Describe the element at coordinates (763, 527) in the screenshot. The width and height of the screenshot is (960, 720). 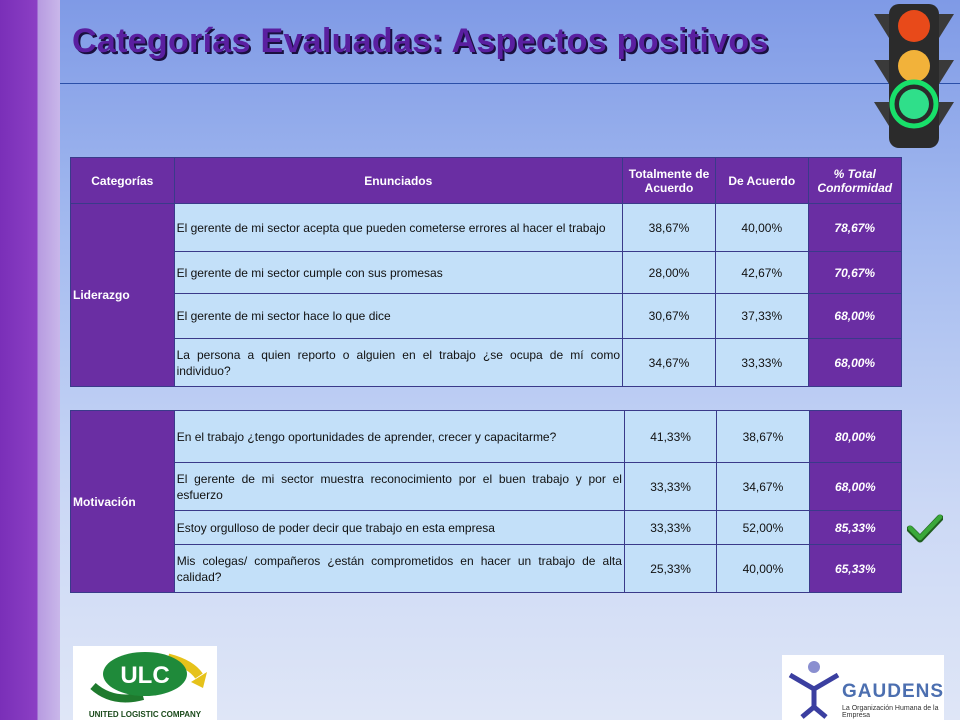
I see `agree-cell: 52,00%` at that location.